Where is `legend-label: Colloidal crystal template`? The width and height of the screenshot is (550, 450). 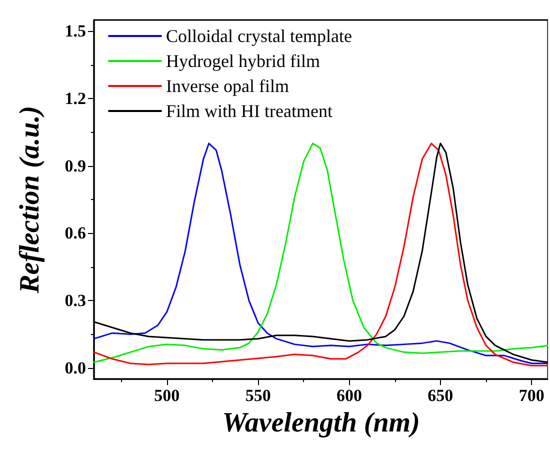 legend-label: Colloidal crystal template is located at coordinates (259, 36).